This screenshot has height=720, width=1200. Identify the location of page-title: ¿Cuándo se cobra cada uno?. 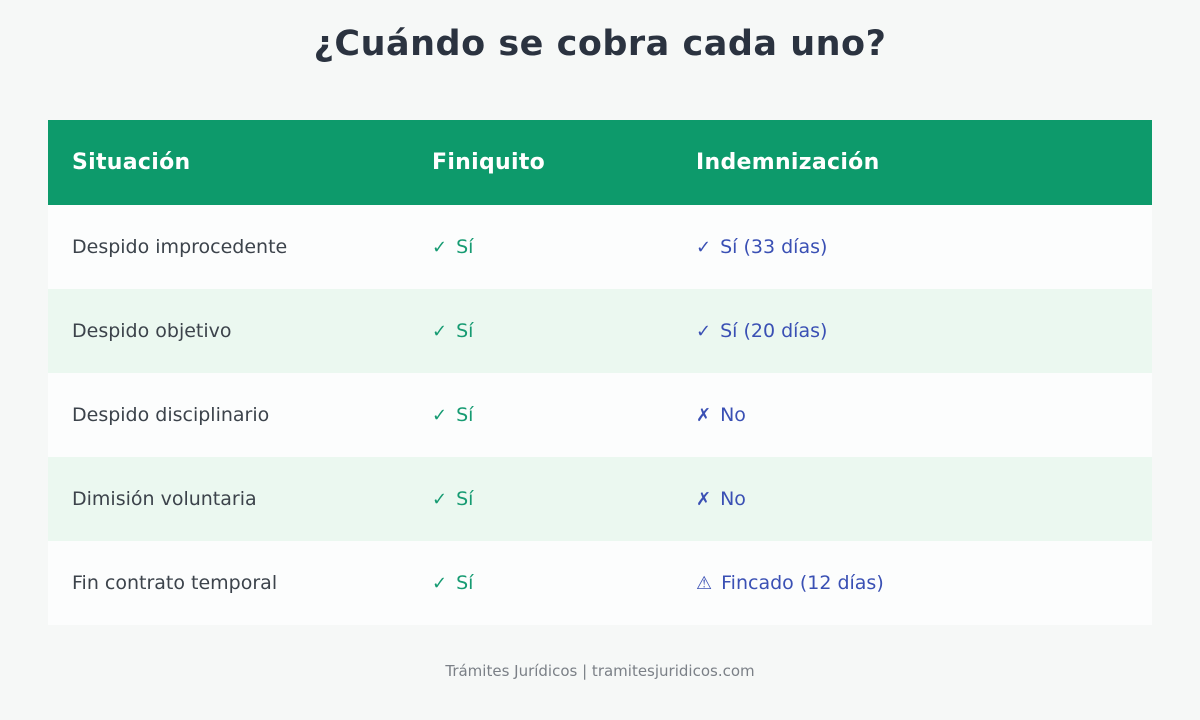
(600, 44).